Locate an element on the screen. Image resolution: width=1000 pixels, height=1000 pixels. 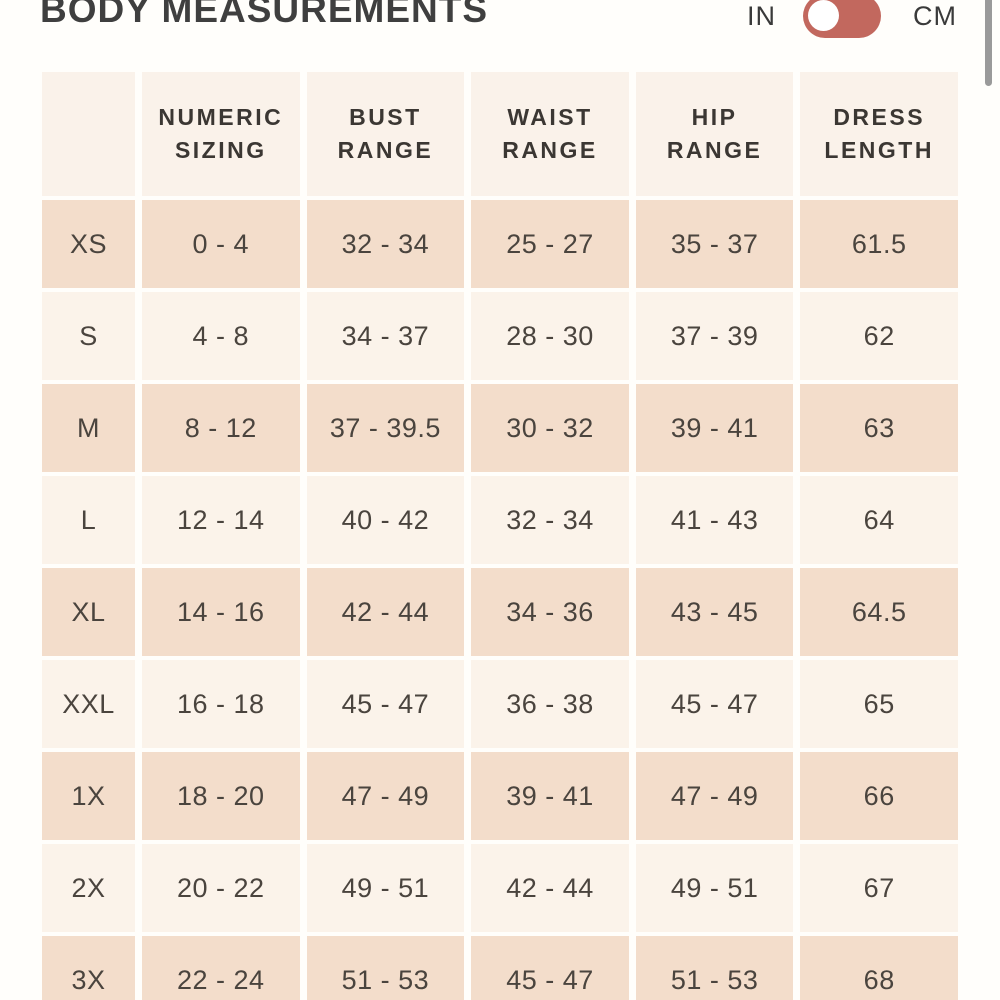
value-cell: 16 - 18 is located at coordinates (221, 704).